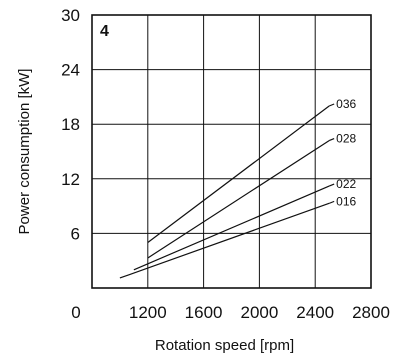 This screenshot has height=358, width=401. What do you see at coordinates (204, 312) in the screenshot?
I see `x-tick-label: 1600` at bounding box center [204, 312].